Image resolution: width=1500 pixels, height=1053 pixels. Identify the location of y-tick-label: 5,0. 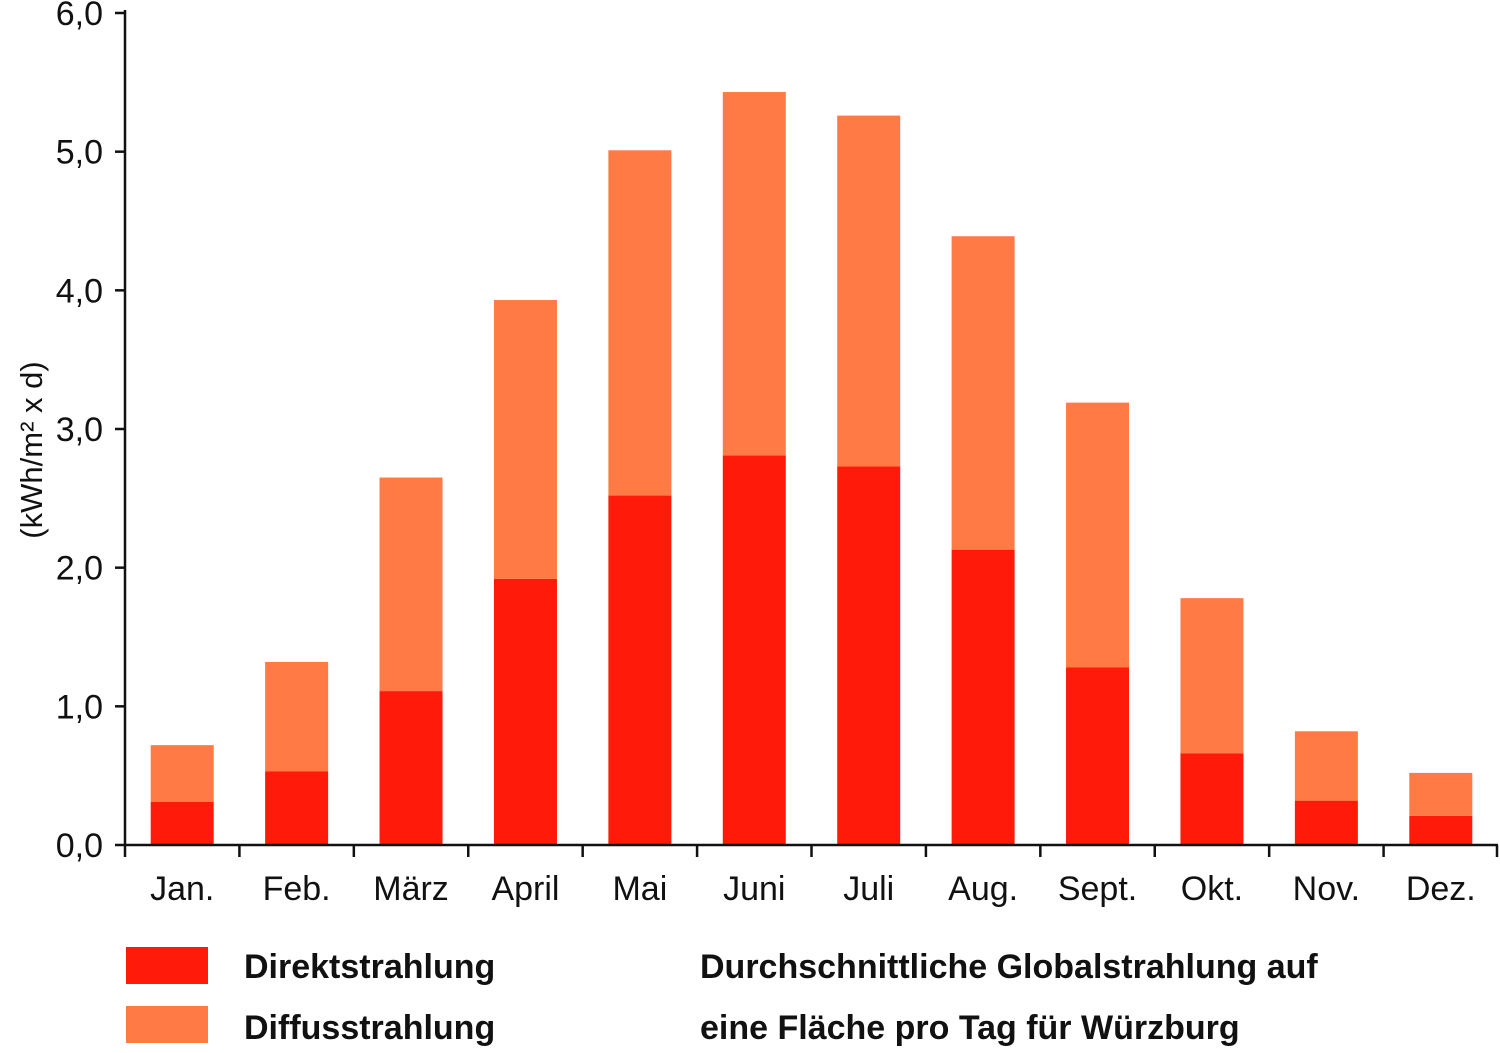
(79, 153).